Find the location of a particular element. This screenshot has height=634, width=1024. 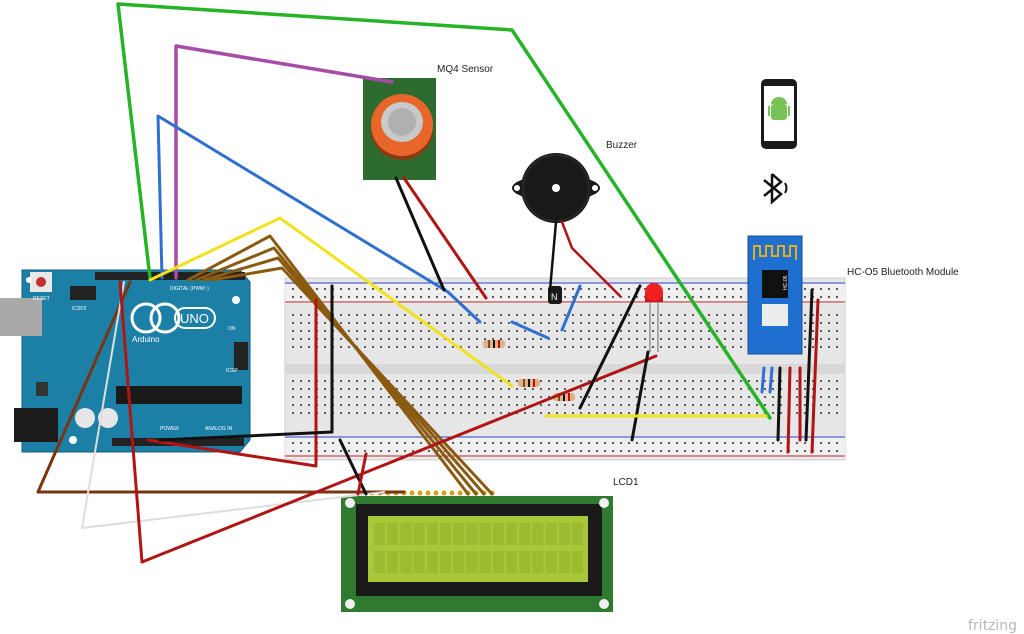

wire-red-power is located at coordinates (232, 383).